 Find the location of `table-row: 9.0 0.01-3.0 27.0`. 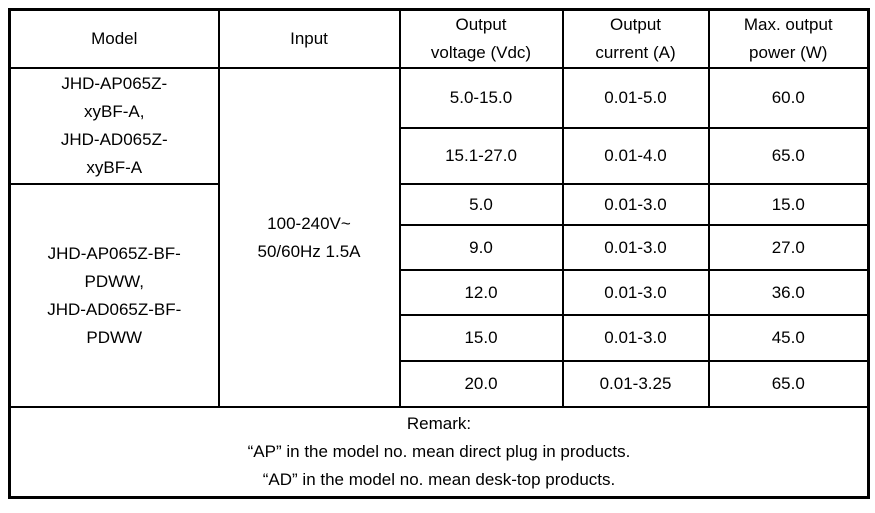

table-row: 9.0 0.01-3.0 27.0 is located at coordinates (440, 247).